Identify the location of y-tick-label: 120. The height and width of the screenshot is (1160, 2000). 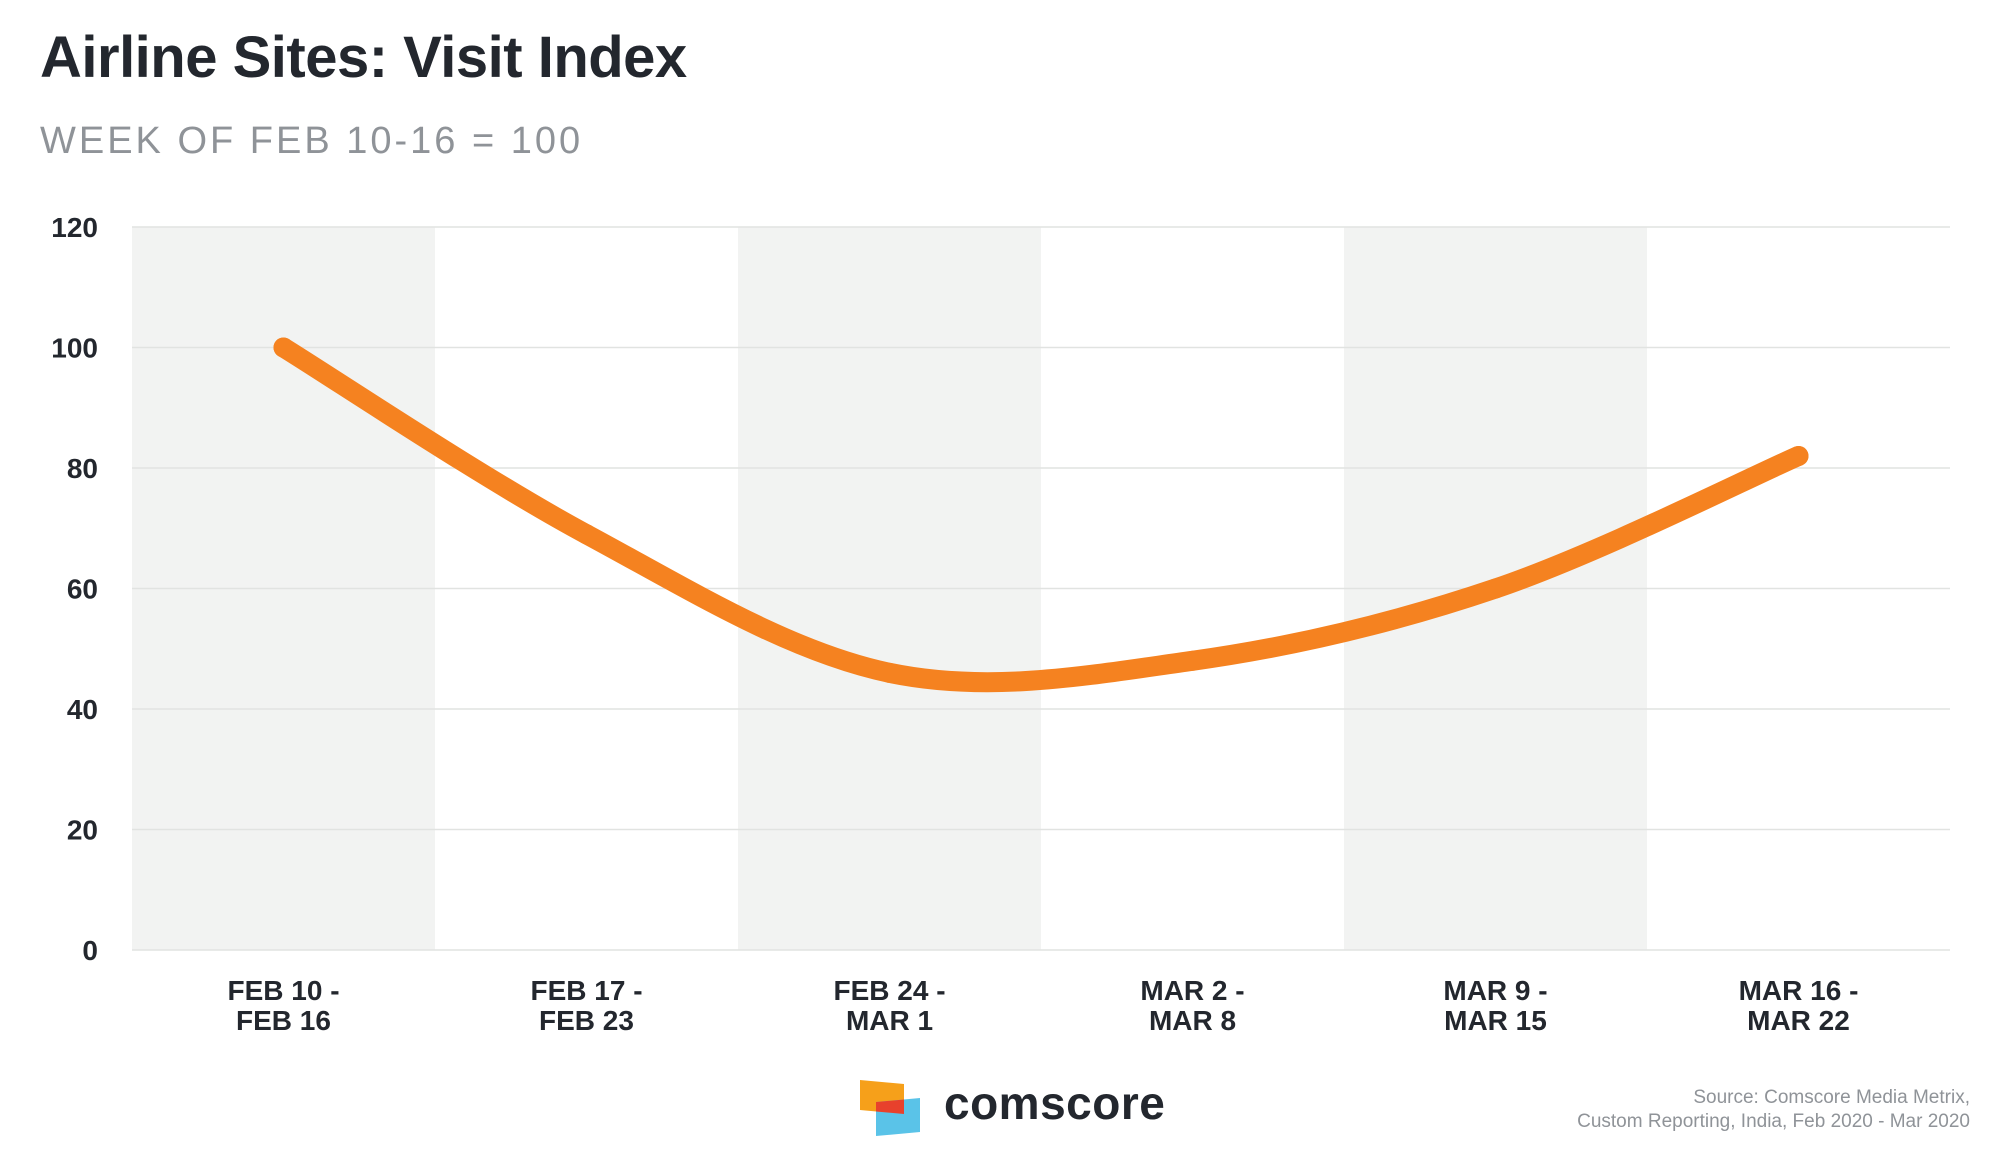
(74, 227).